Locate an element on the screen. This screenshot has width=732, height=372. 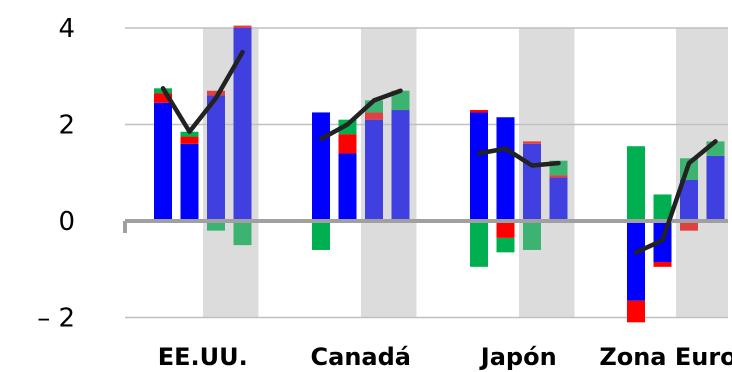
y-tick-labels: 4 2 0 – 2 is located at coordinates (56, 174).